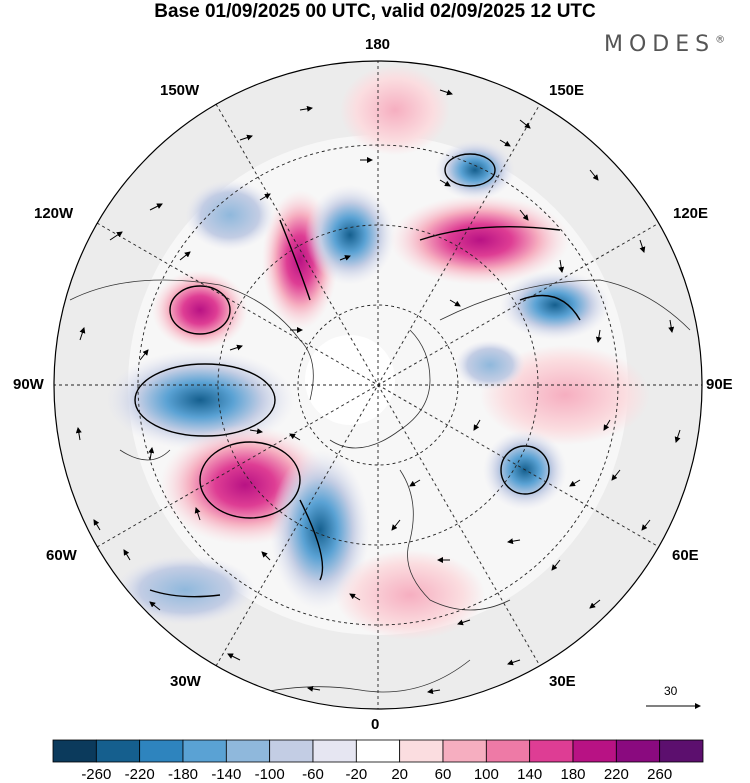  What do you see at coordinates (719, 384) in the screenshot?
I see `lon-label-90e: 90E` at bounding box center [719, 384].